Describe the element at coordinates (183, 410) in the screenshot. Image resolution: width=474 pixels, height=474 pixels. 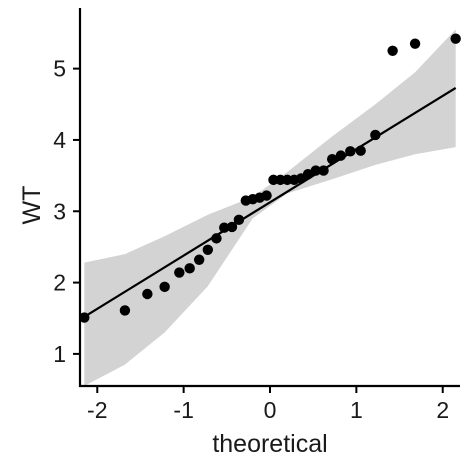
I see `x-tick-label: -1` at that location.